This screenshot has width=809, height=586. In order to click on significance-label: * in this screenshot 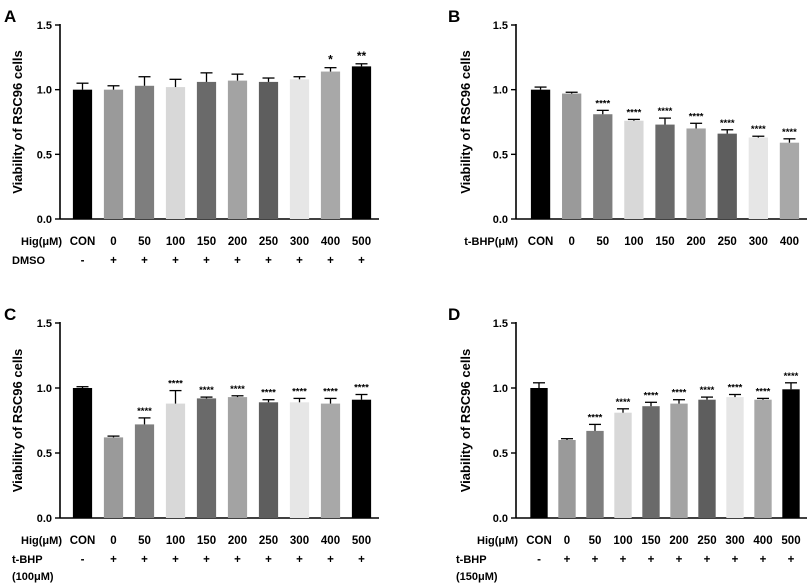, I will do `click(330, 60)`.